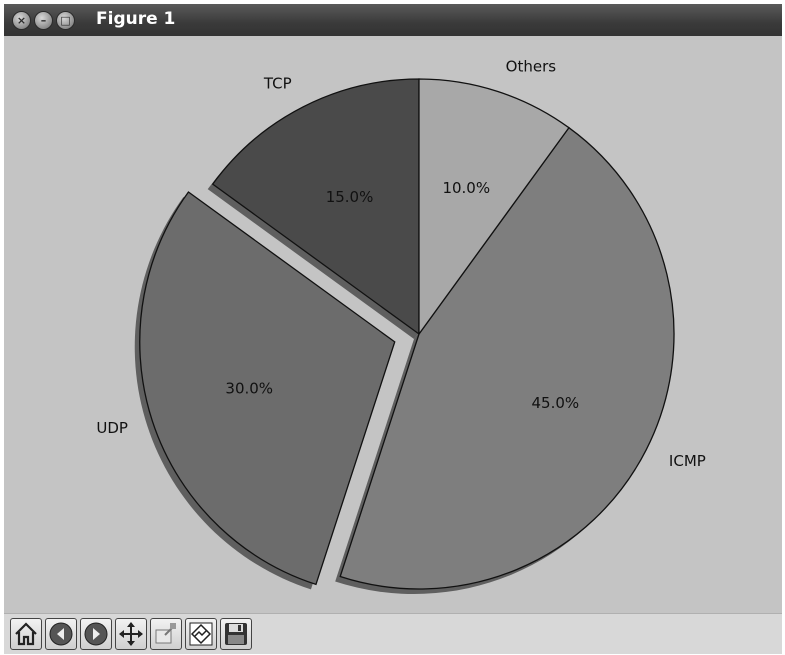 Image resolution: width=785 pixels, height=655 pixels. Describe the element at coordinates (466, 188) in the screenshot. I see `slice-percent-others: 10.0%` at that location.